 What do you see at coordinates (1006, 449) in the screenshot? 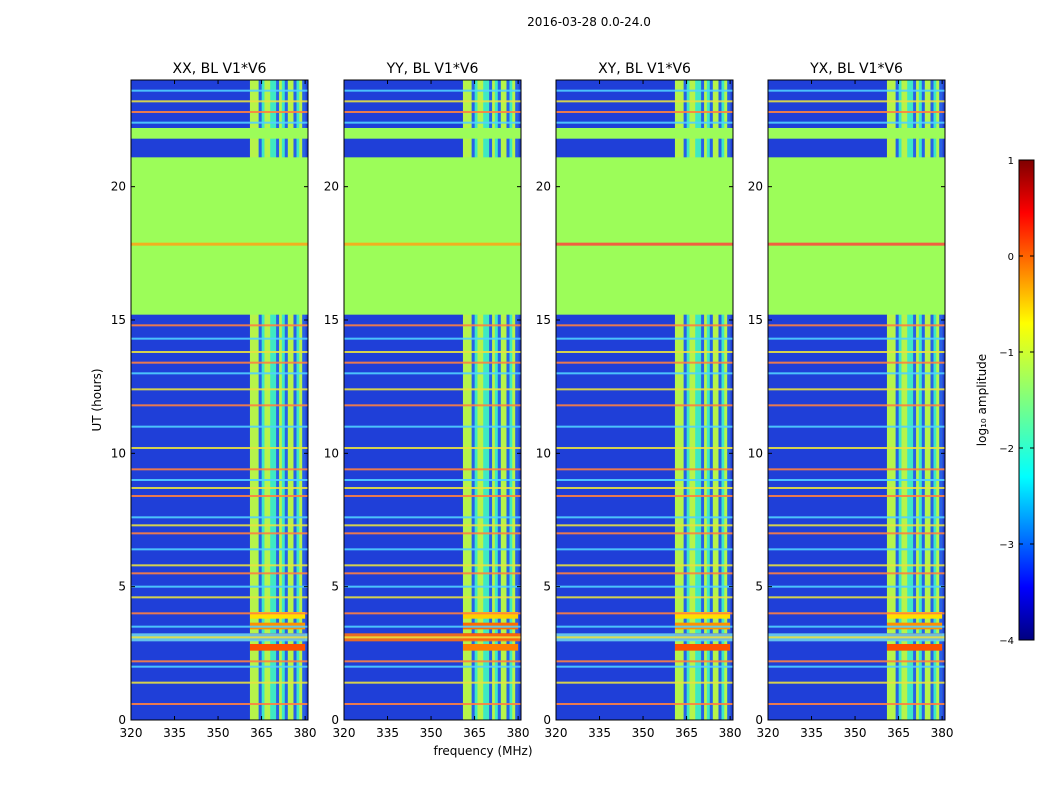
I see `colorbar-tick-label: −2` at bounding box center [1006, 449].